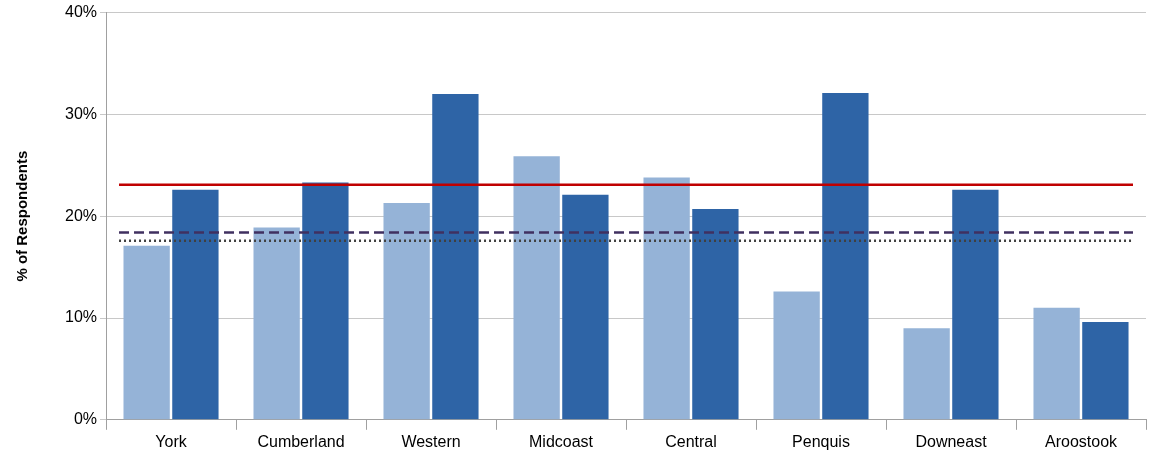 The width and height of the screenshot is (1158, 459). I want to click on x-tick-label: Penquis, so click(821, 441).